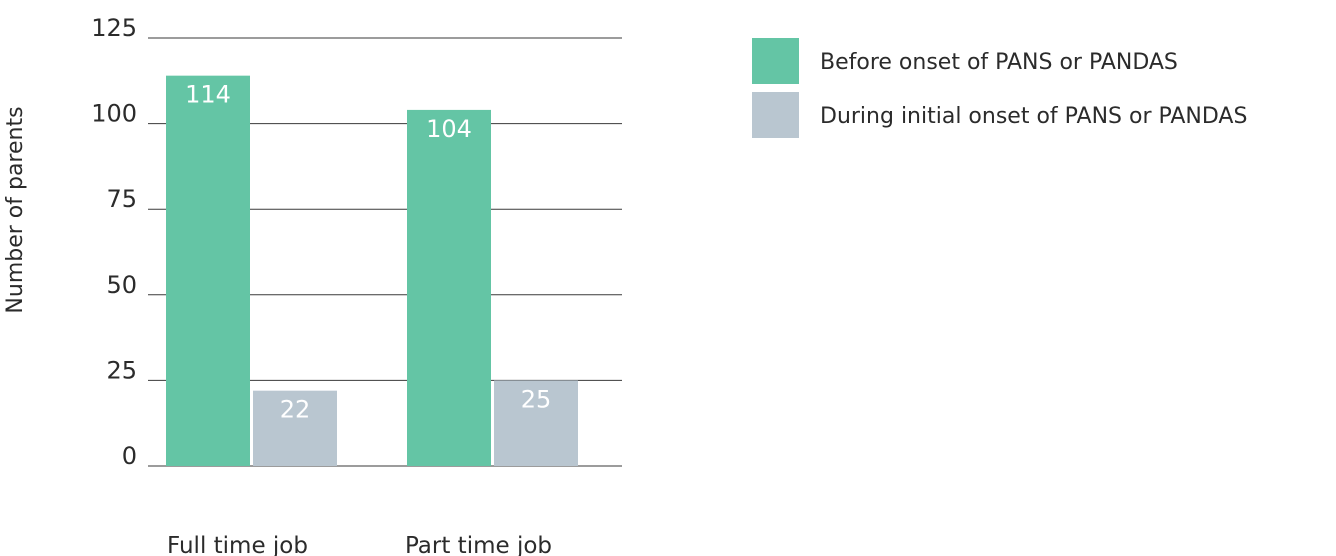 The height and width of the screenshot is (556, 1336). I want to click on bar-during-full-time, so click(295, 428).